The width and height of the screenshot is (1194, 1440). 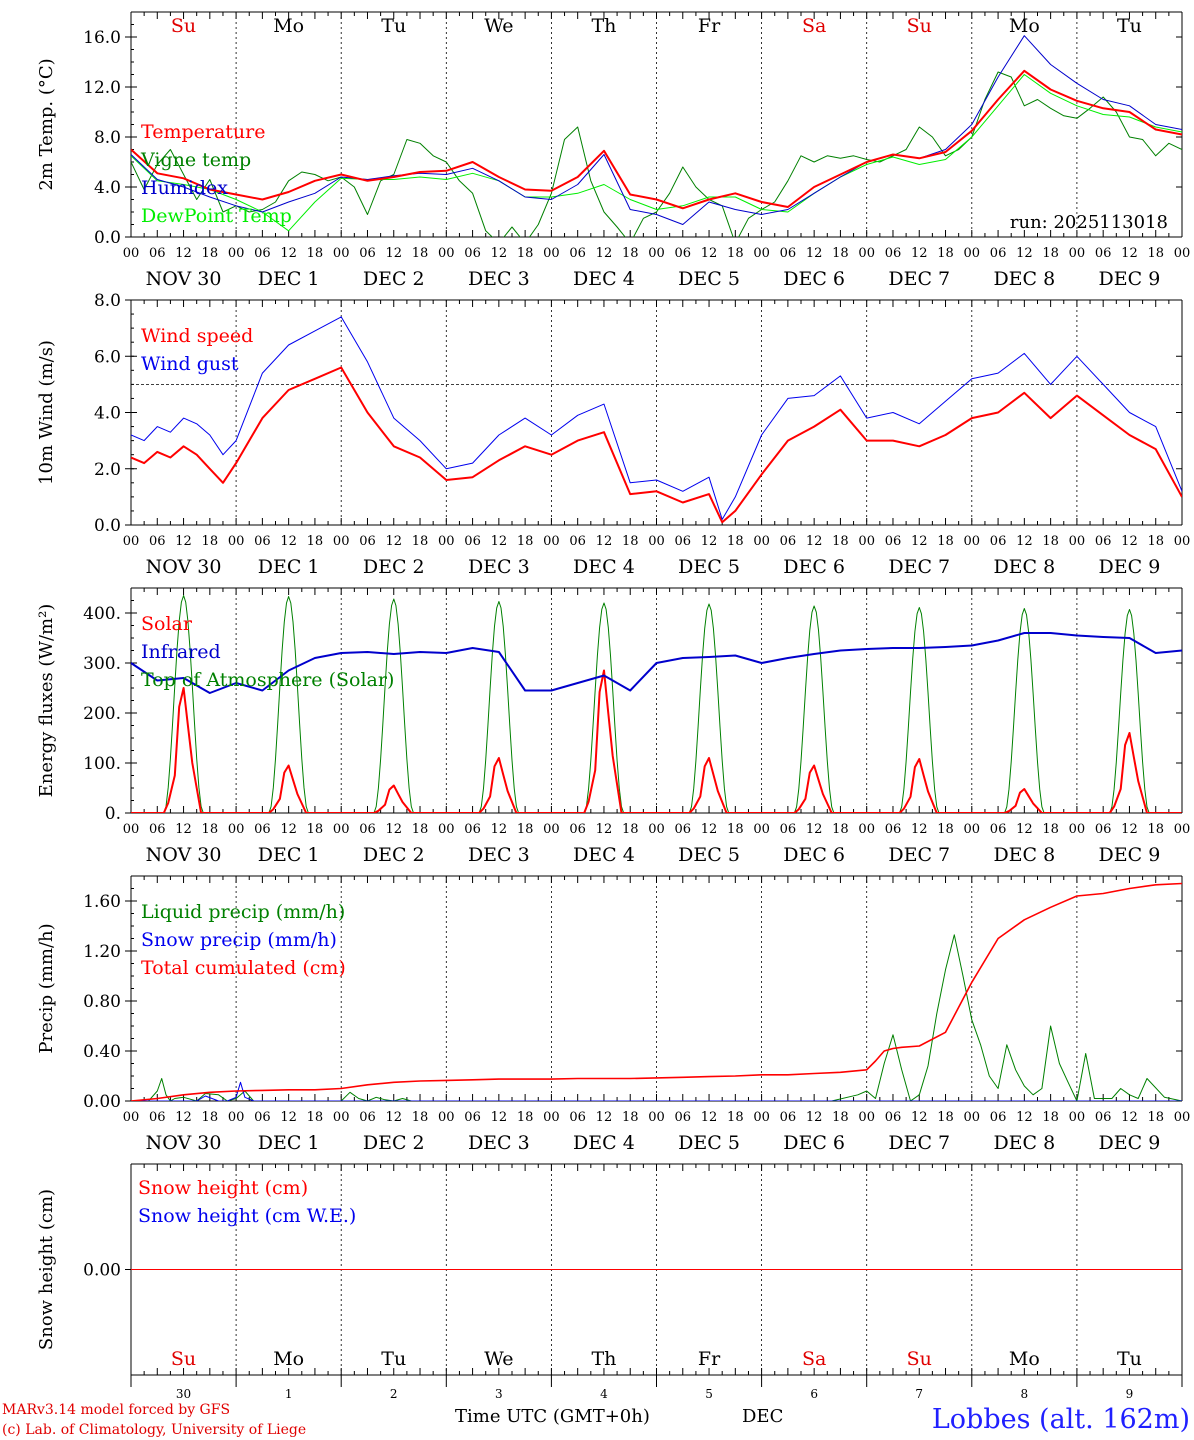 What do you see at coordinates (46, 412) in the screenshot?
I see `y-axis-title-wind: 10m Wind (m/s)` at bounding box center [46, 412].